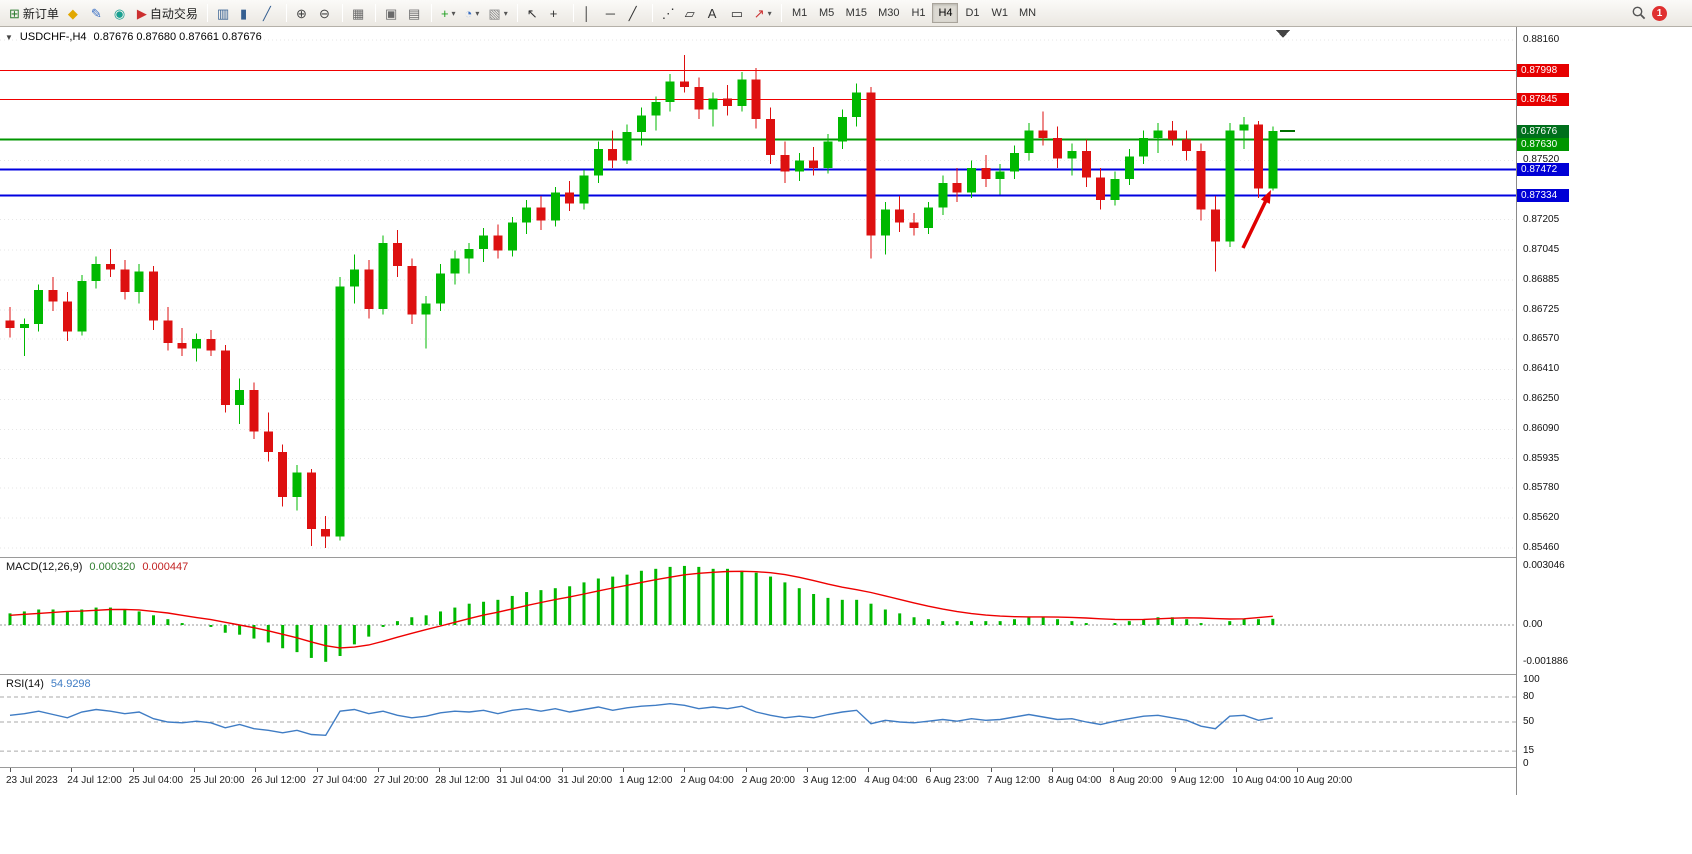  What do you see at coordinates (523, 780) in the screenshot?
I see `time-axis-label: 31 Jul 04:00` at bounding box center [523, 780].